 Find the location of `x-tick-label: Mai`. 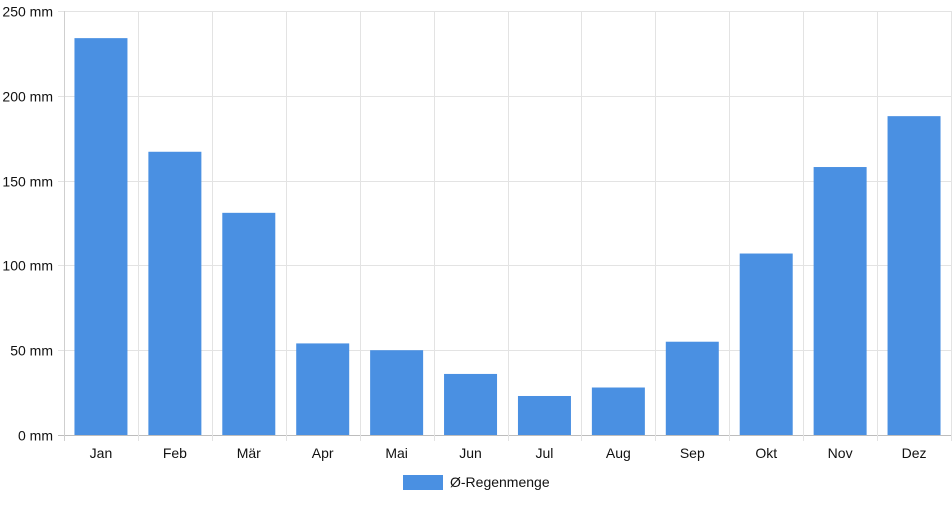

x-tick-label: Mai is located at coordinates (396, 453).